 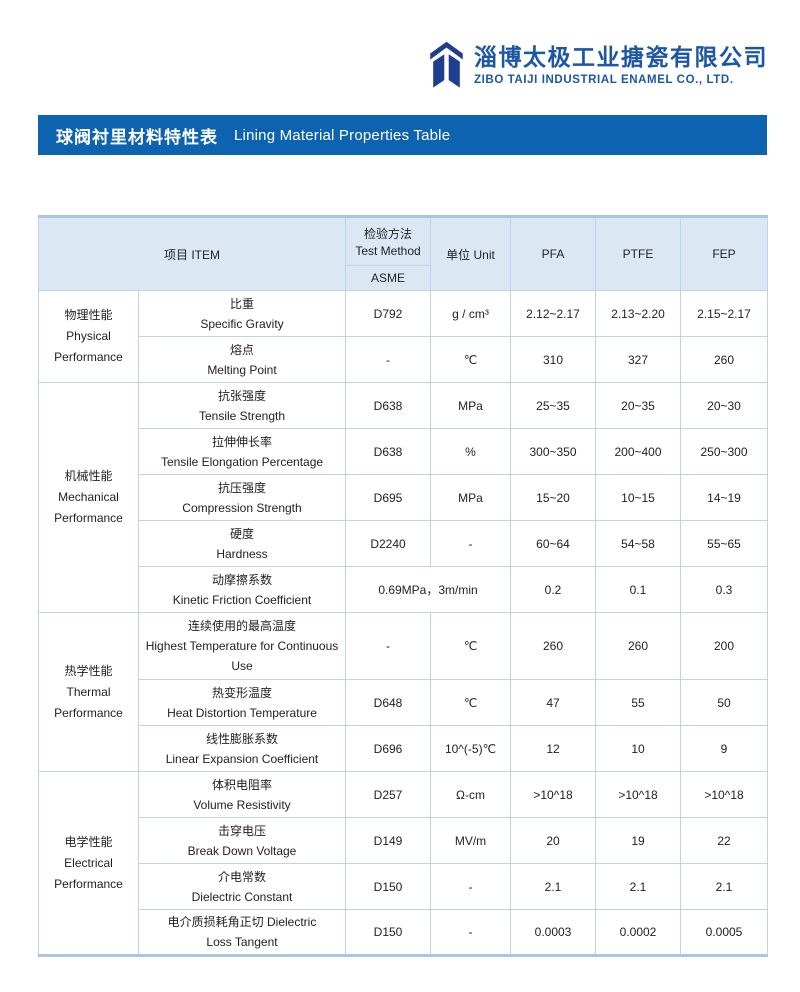 I want to click on cell-ptfe-value: 2.1, so click(x=638, y=886).